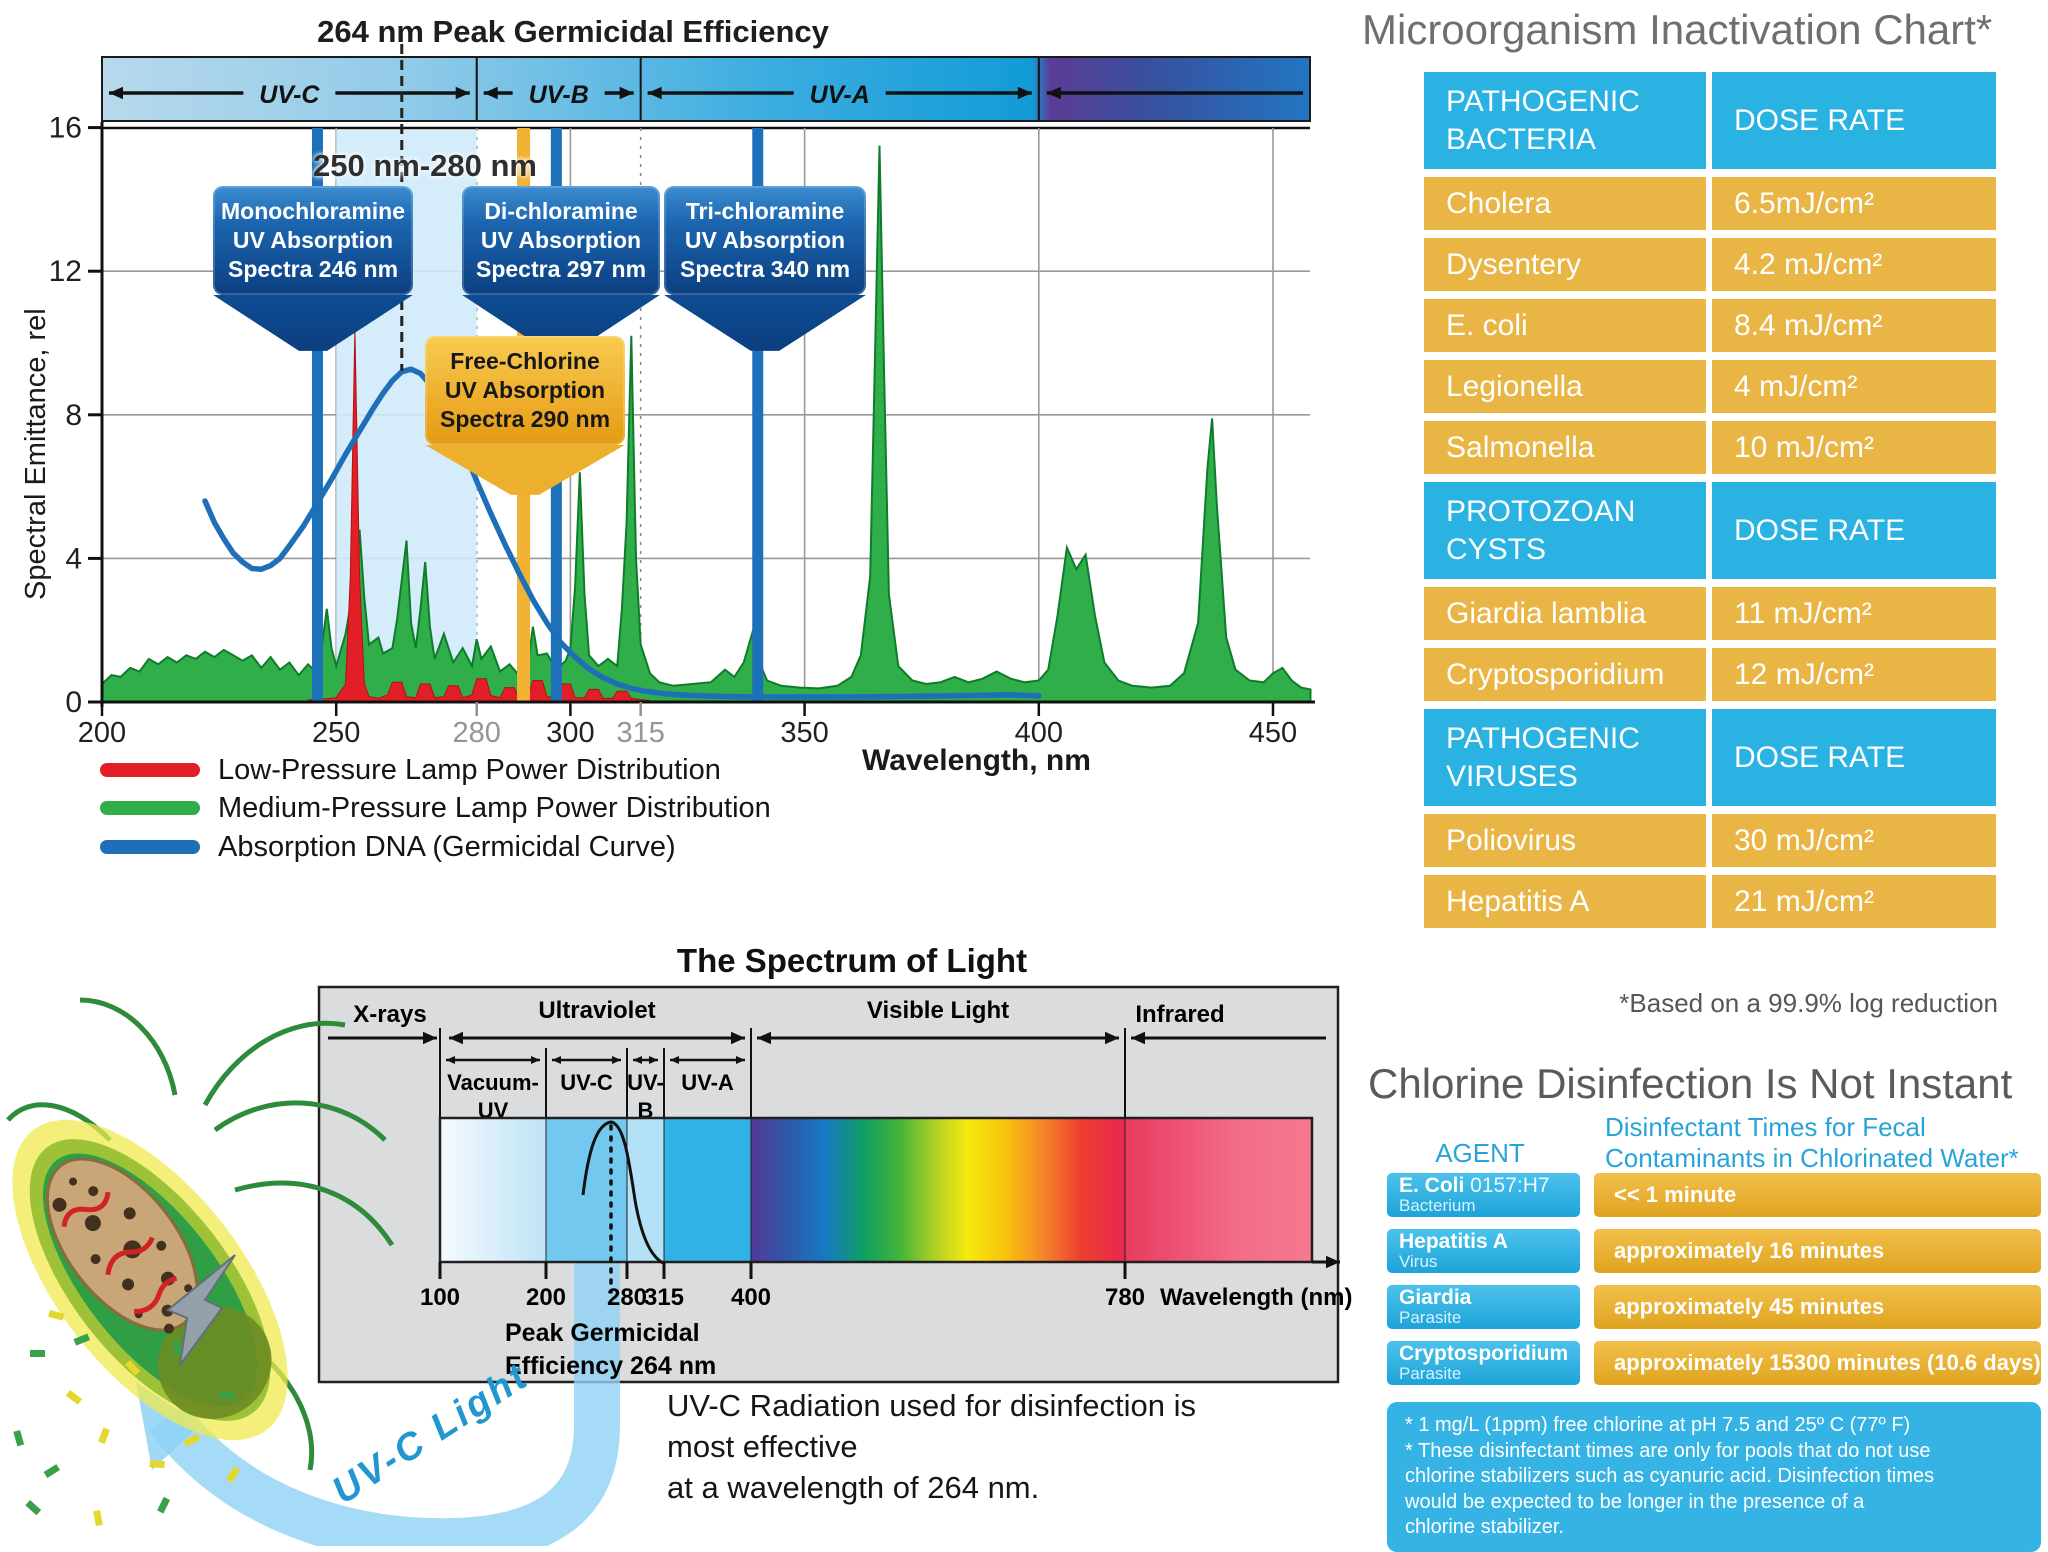 This screenshot has width=2048, height=1552. Describe the element at coordinates (596, 1010) in the screenshot. I see `region-label-ultraviolet: Ultraviolet` at that location.